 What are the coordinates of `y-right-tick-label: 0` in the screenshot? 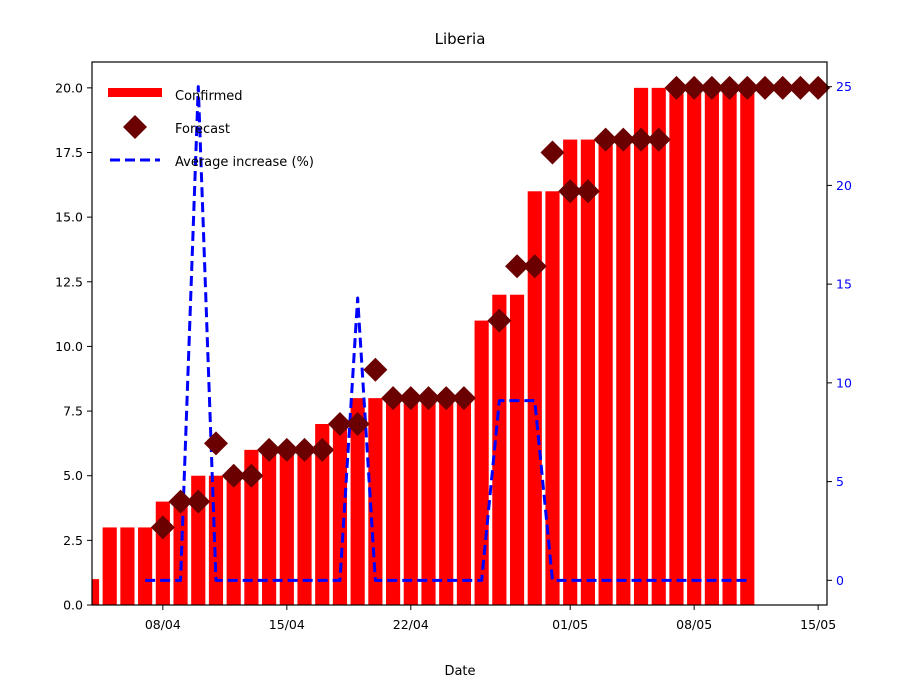 It's located at (840, 580).